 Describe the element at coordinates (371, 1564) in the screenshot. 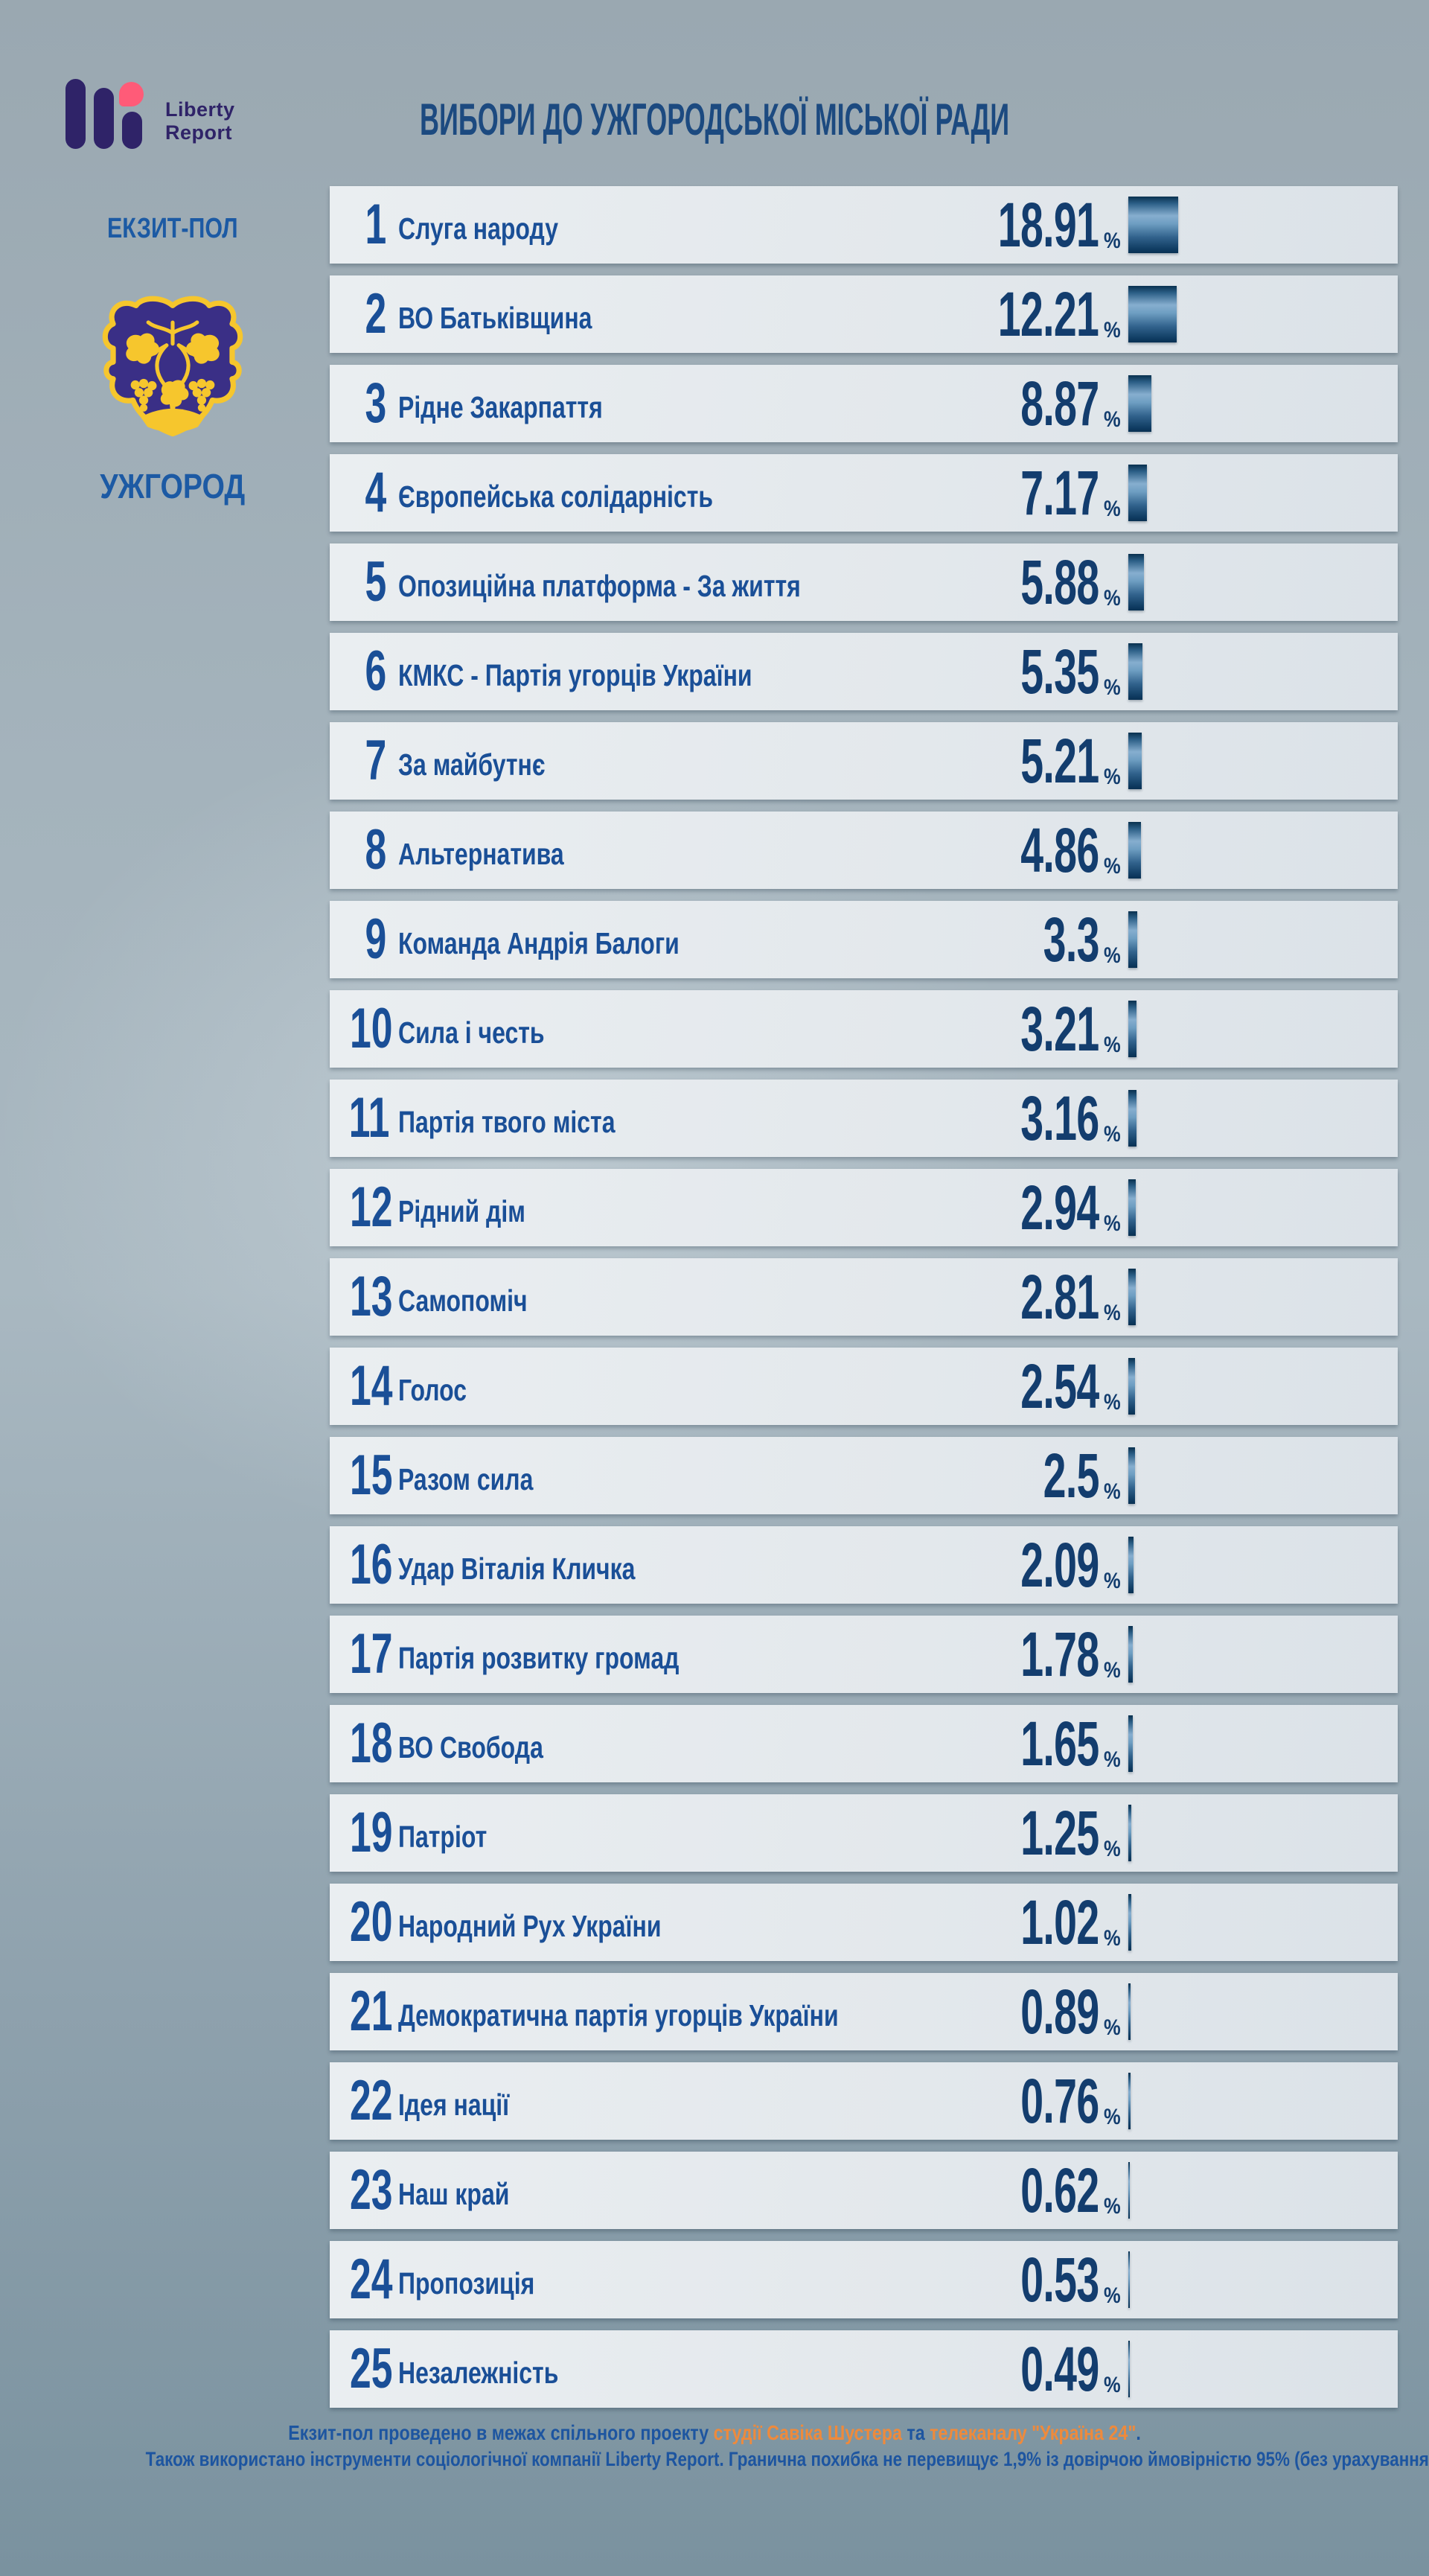

I see `party-rank: 16` at that location.